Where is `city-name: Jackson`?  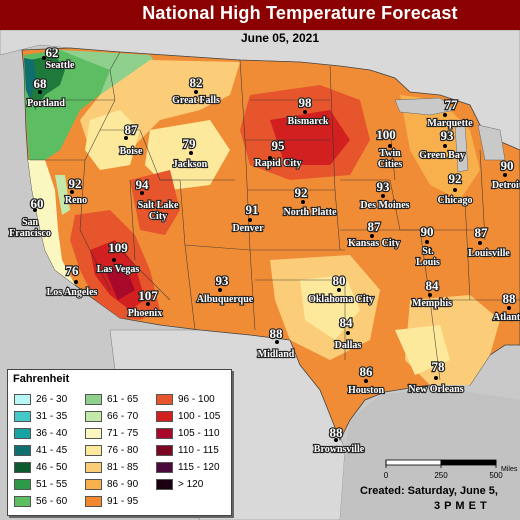 city-name: Jackson is located at coordinates (190, 164).